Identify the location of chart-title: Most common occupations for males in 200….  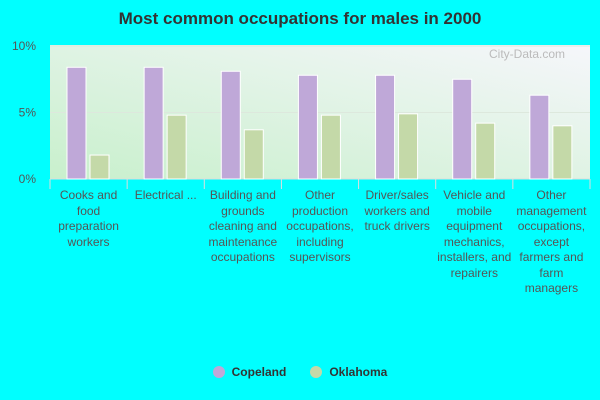
(300, 18).